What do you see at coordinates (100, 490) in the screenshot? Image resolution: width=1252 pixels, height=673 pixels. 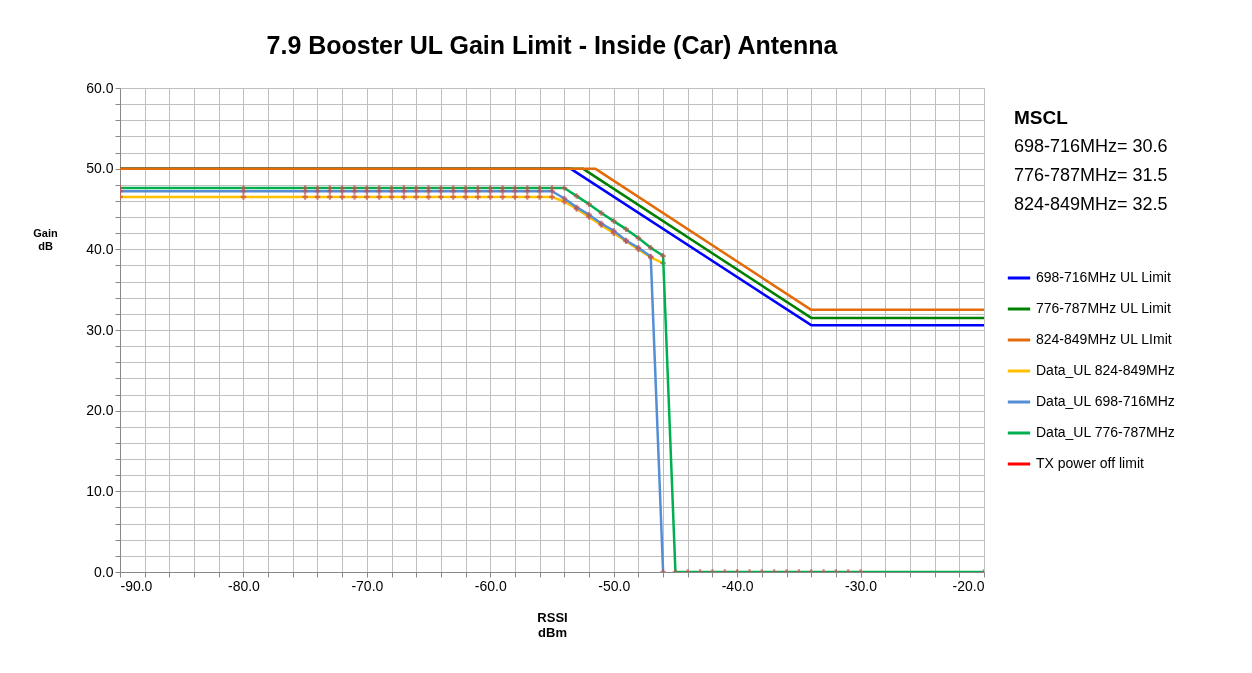 I see `y-tick-label: 10.0` at bounding box center [100, 490].